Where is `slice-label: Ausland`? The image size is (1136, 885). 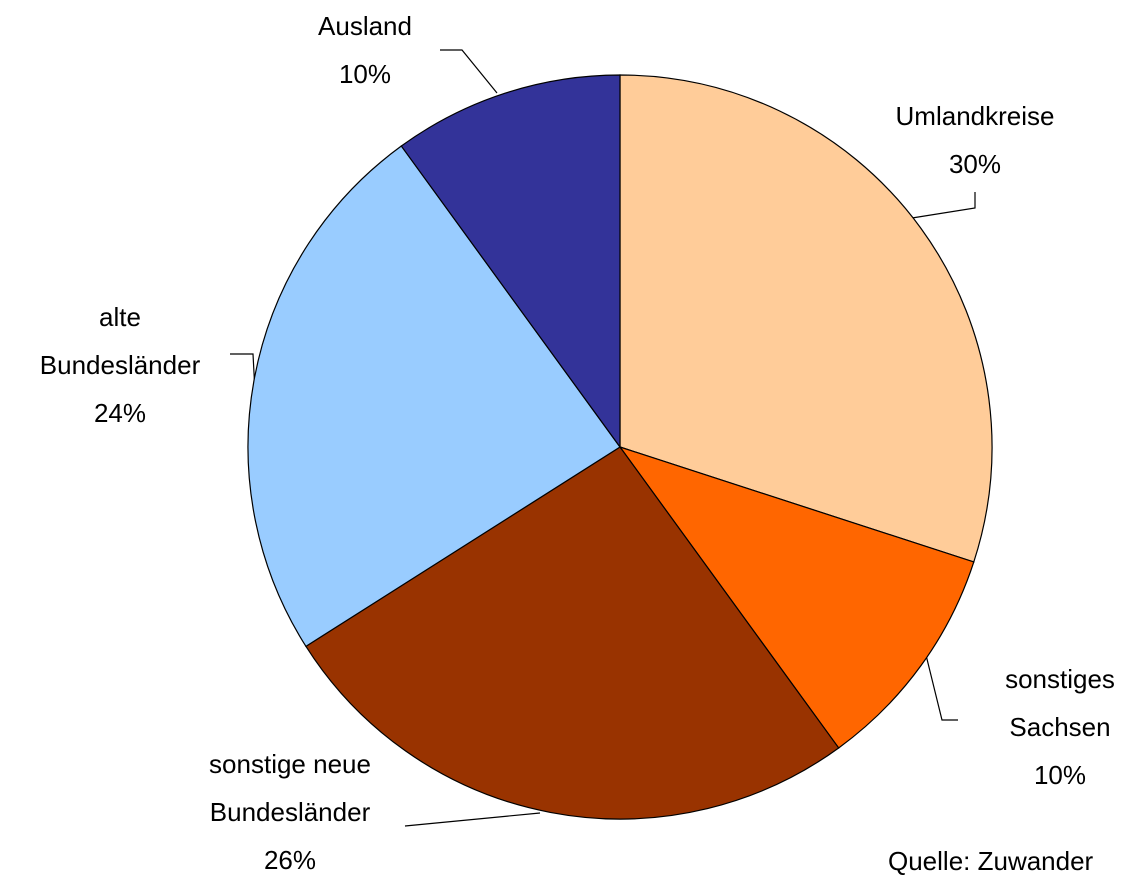 slice-label: Ausland is located at coordinates (365, 26).